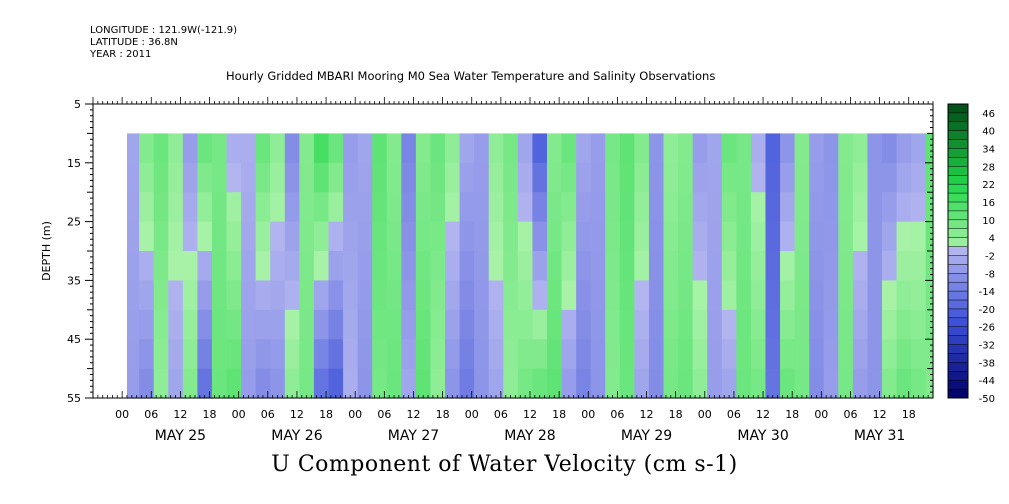  I want to click on y-tick-label: 35, so click(74, 280).